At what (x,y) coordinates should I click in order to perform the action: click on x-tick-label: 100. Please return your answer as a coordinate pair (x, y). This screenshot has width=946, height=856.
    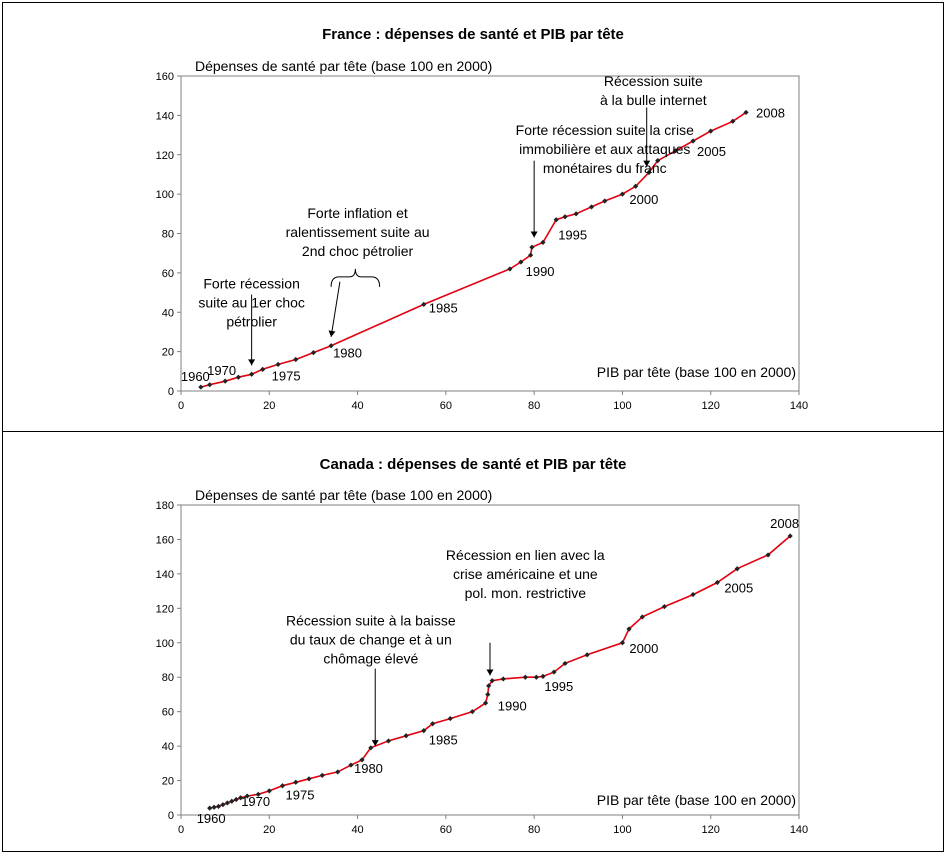
    Looking at the image, I should click on (622, 830).